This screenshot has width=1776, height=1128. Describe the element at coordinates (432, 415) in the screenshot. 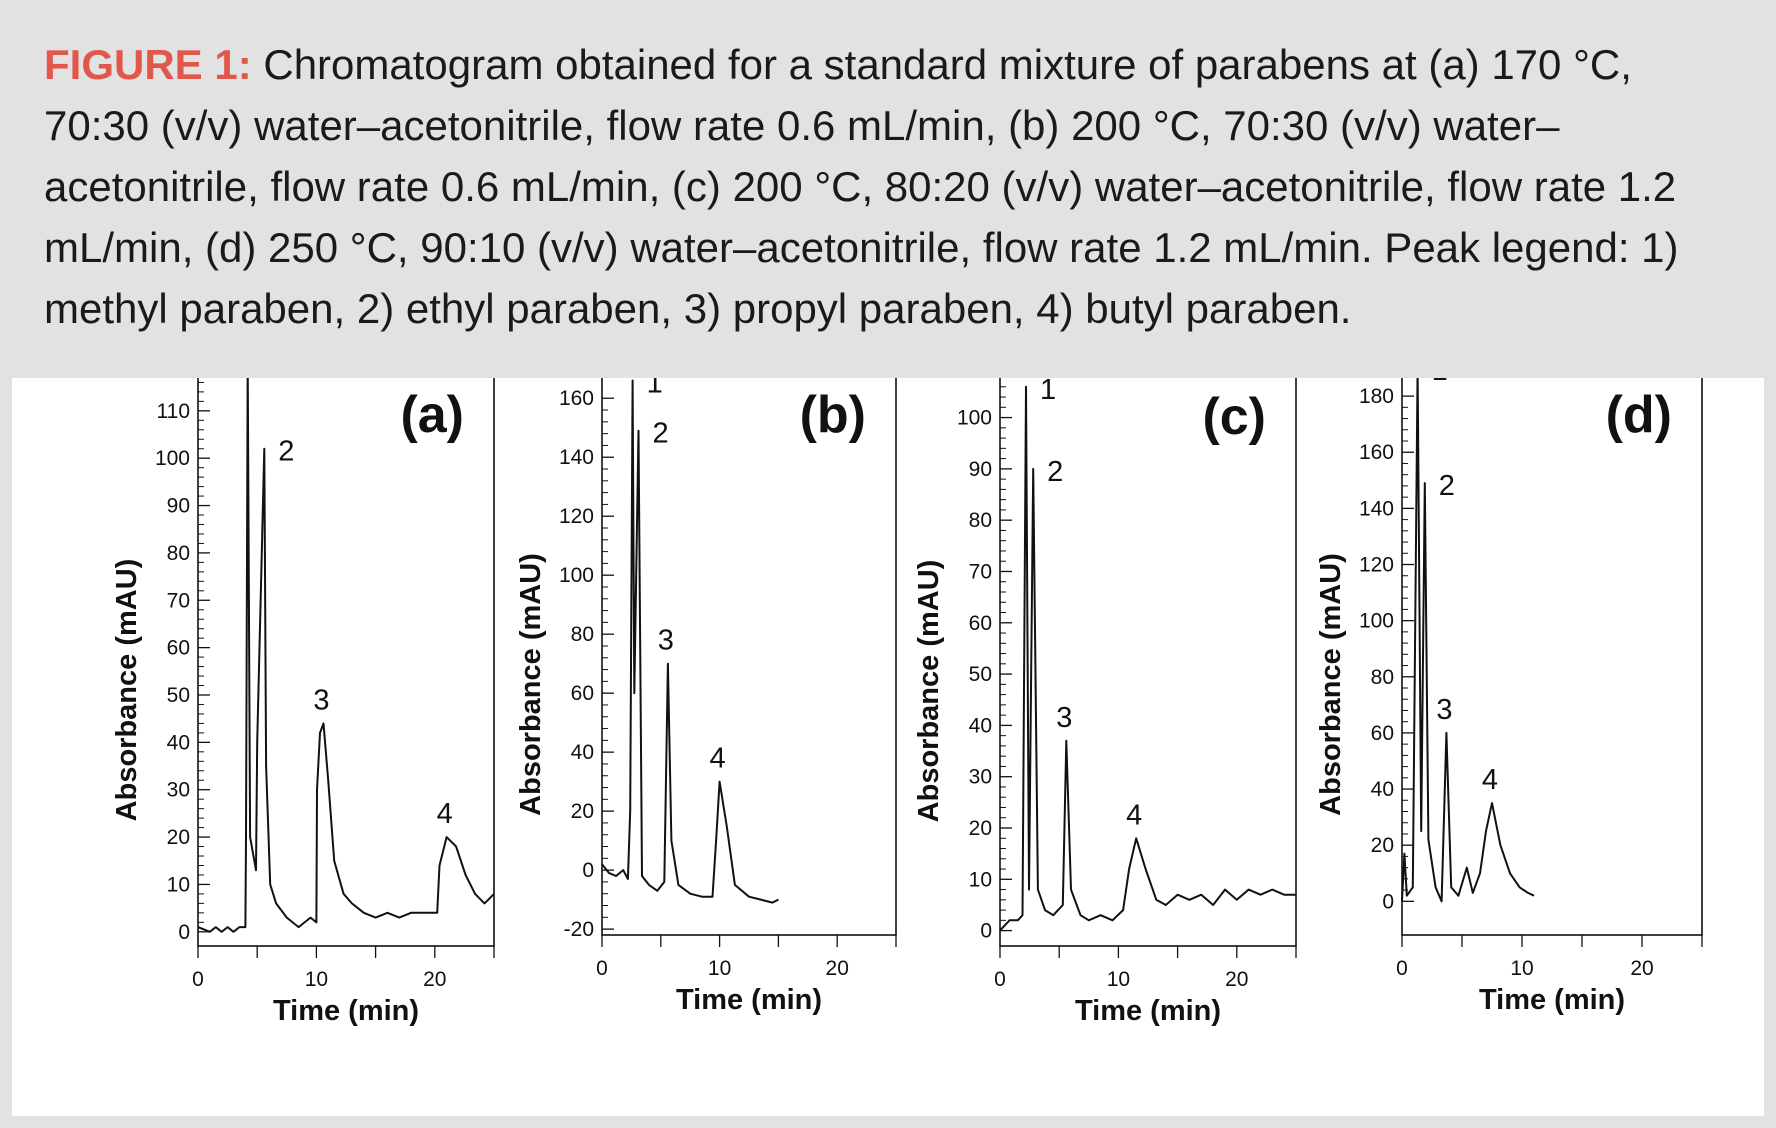

I see `panel-title: (a)` at that location.